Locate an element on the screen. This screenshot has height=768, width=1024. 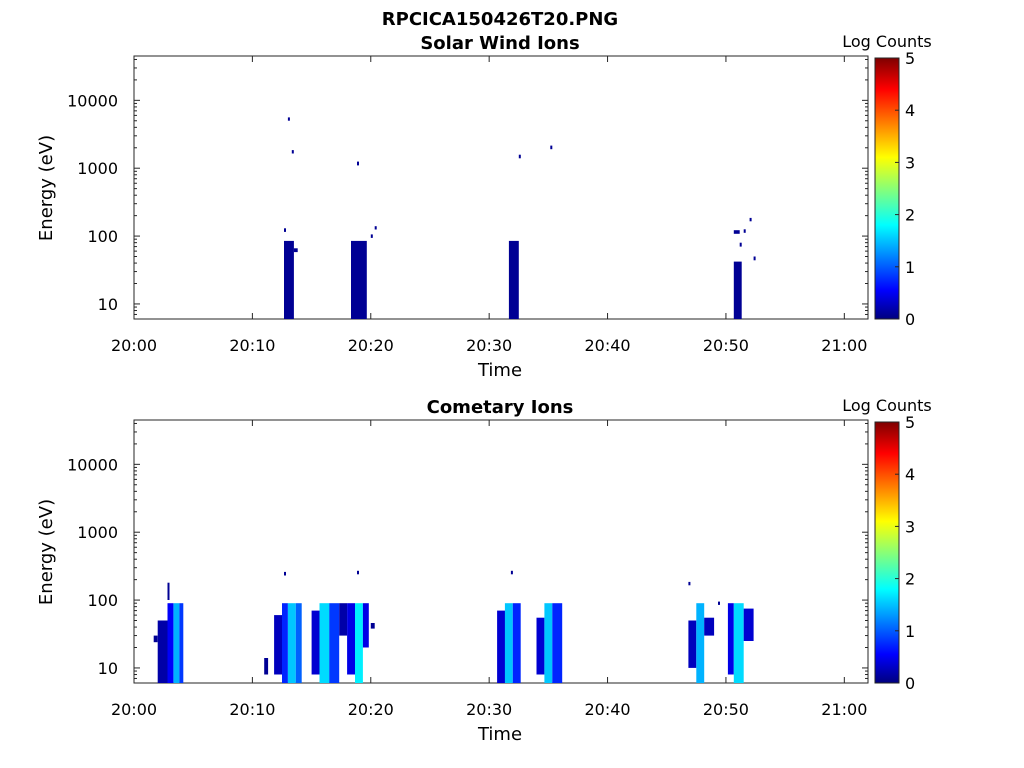
x-tick-label: 20:40 is located at coordinates (607, 345).